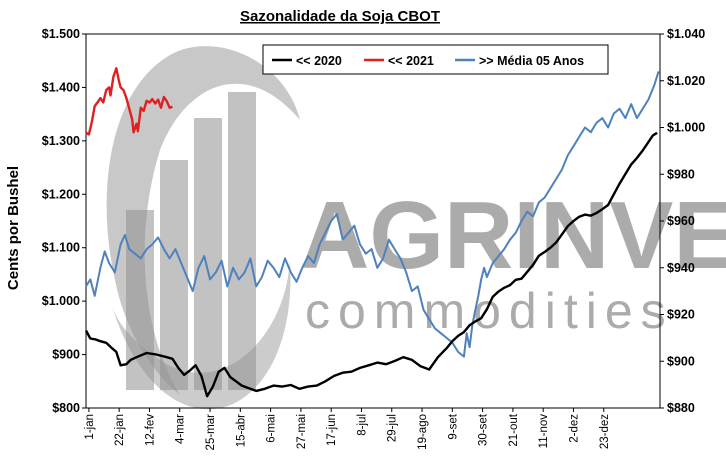 The width and height of the screenshot is (726, 466). What do you see at coordinates (66, 408) in the screenshot?
I see `left-tick-label: $800` at bounding box center [66, 408].